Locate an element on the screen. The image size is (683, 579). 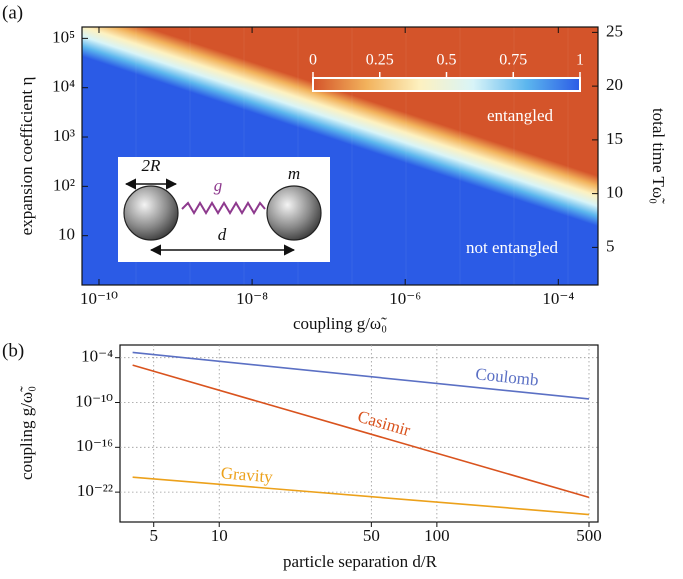
x-tick-label: 10⁻⁴ is located at coordinates (558, 298).